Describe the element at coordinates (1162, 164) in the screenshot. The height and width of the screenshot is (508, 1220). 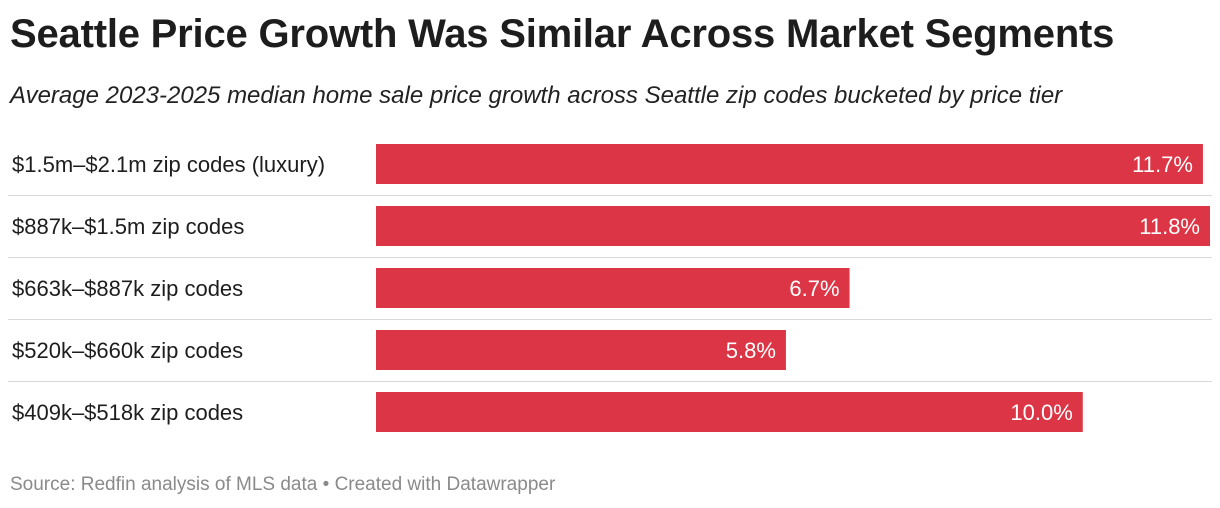
I see `value-label: 11.7%` at that location.